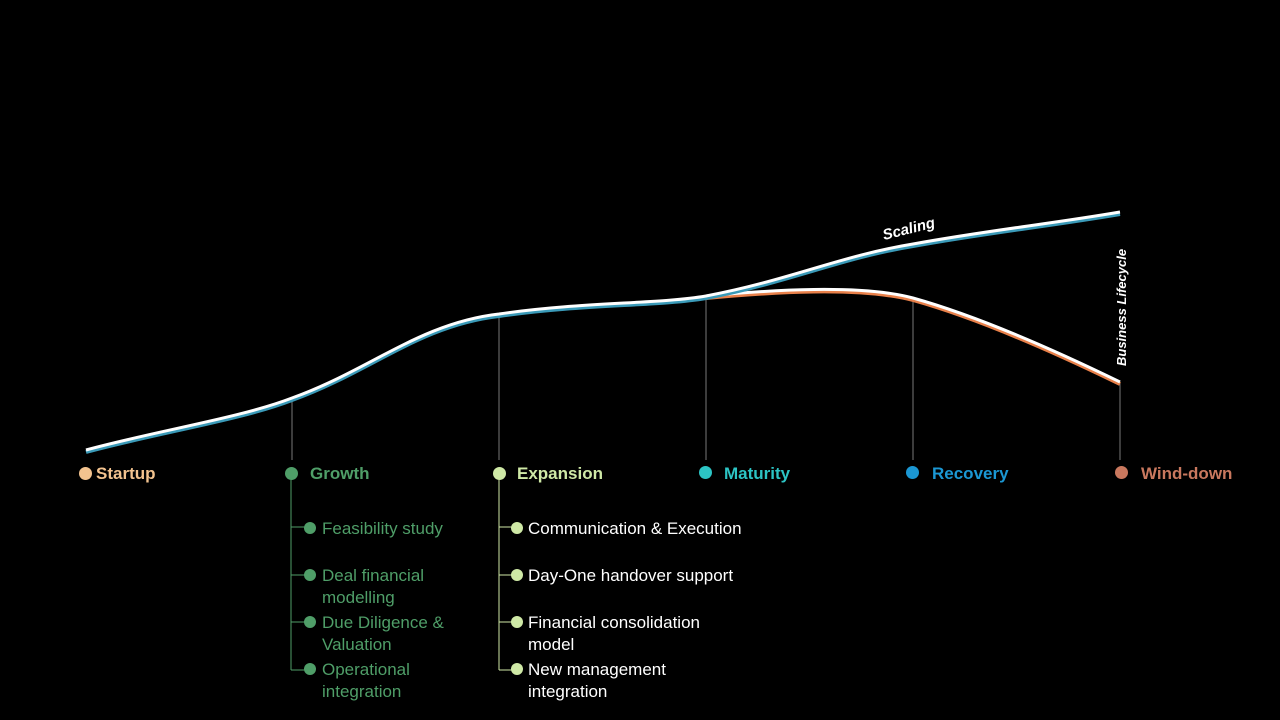 The height and width of the screenshot is (720, 1280). What do you see at coordinates (373, 586) in the screenshot?
I see `growth-item-label: Deal financial modelling` at bounding box center [373, 586].